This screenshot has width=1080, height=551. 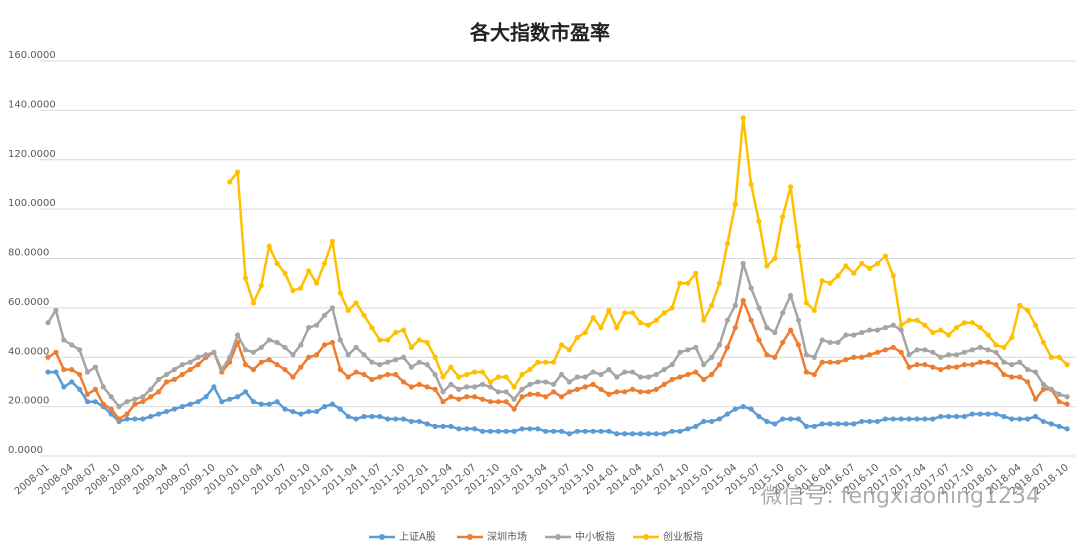 What do you see at coordinates (539, 33) in the screenshot?
I see `chart-title: 各大指数市盈率` at bounding box center [539, 33].